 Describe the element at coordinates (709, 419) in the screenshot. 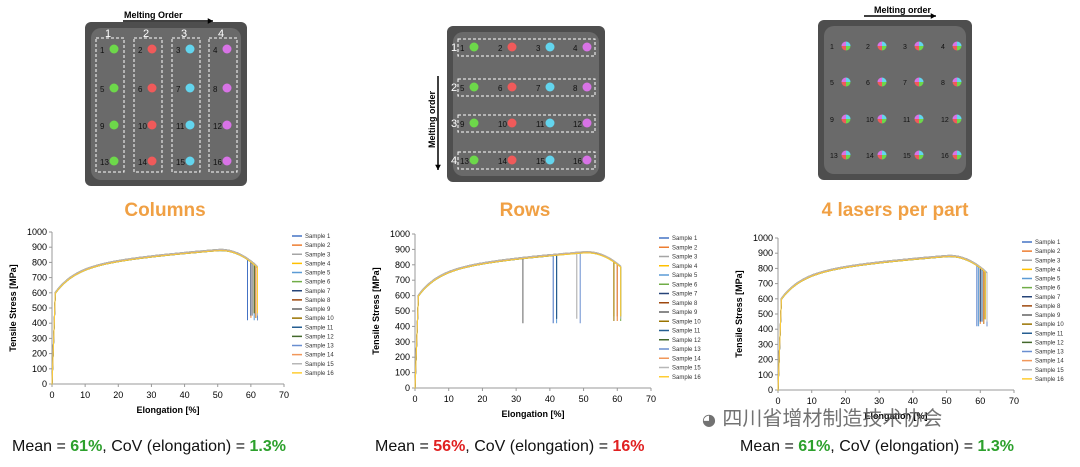

I see `wechat-icon: ◕` at that location.